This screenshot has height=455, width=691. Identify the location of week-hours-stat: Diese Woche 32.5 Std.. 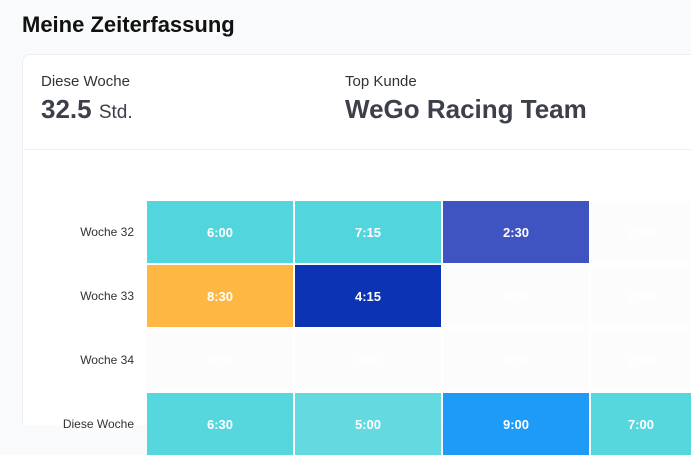
(87, 99).